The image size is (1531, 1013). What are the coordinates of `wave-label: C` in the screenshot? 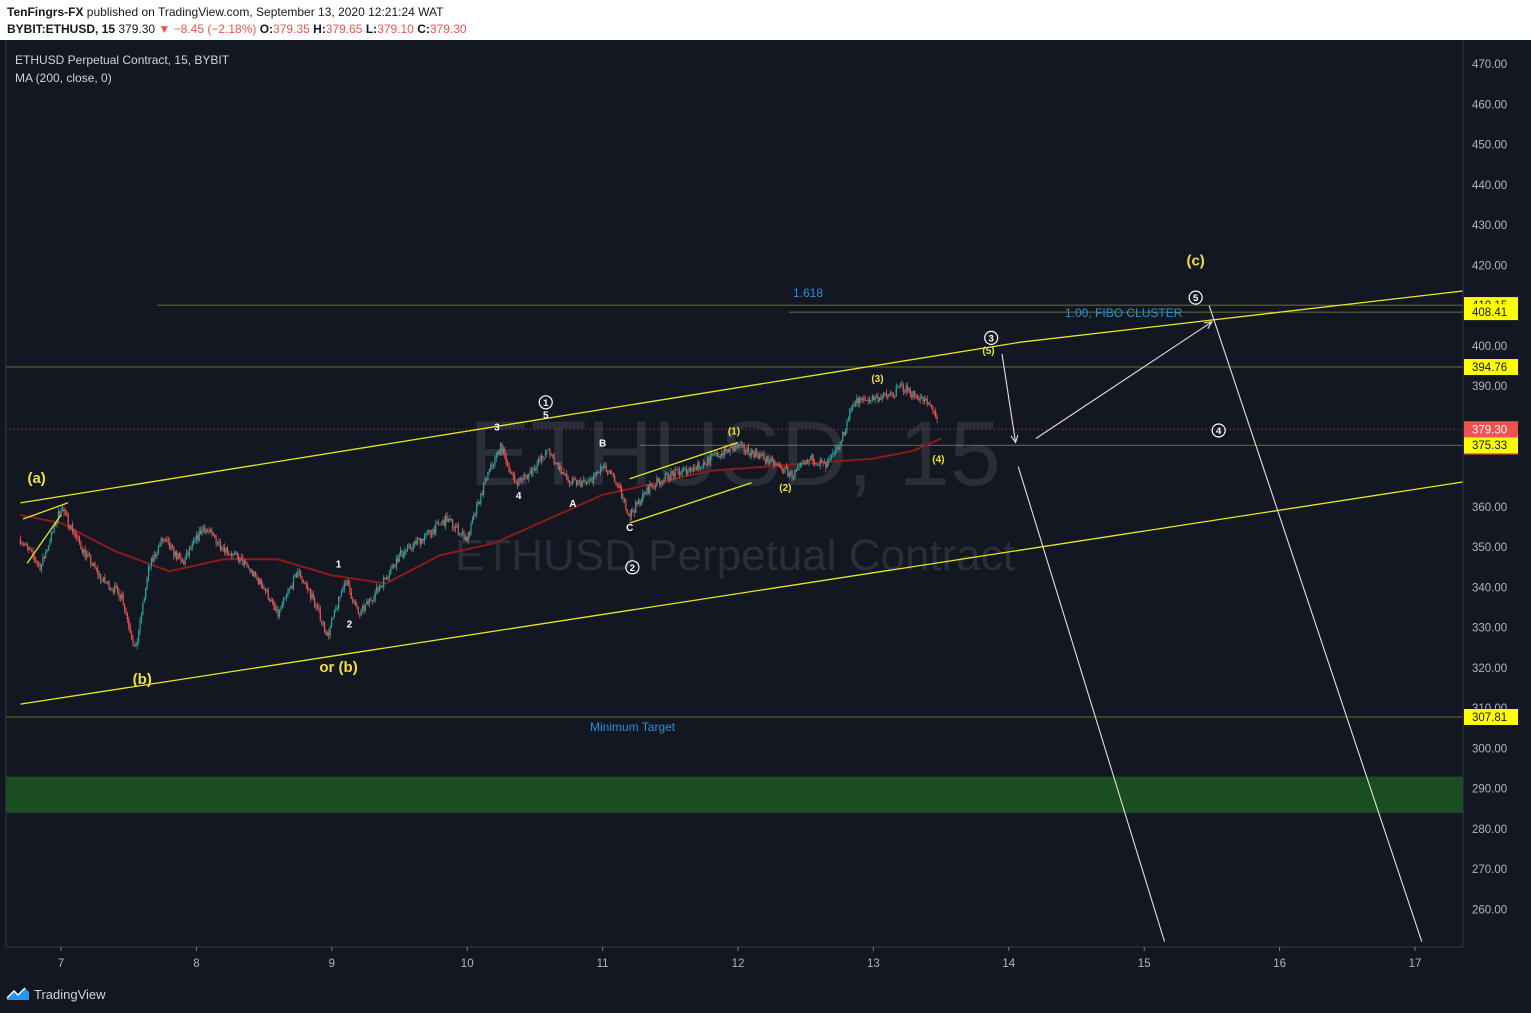 It's located at (629, 528).